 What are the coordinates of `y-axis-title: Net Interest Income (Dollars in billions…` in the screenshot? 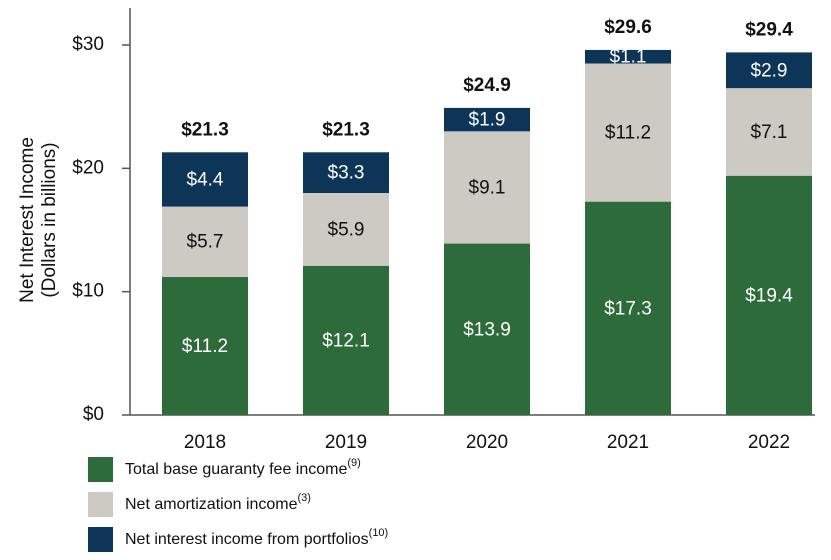 It's located at (38, 220).